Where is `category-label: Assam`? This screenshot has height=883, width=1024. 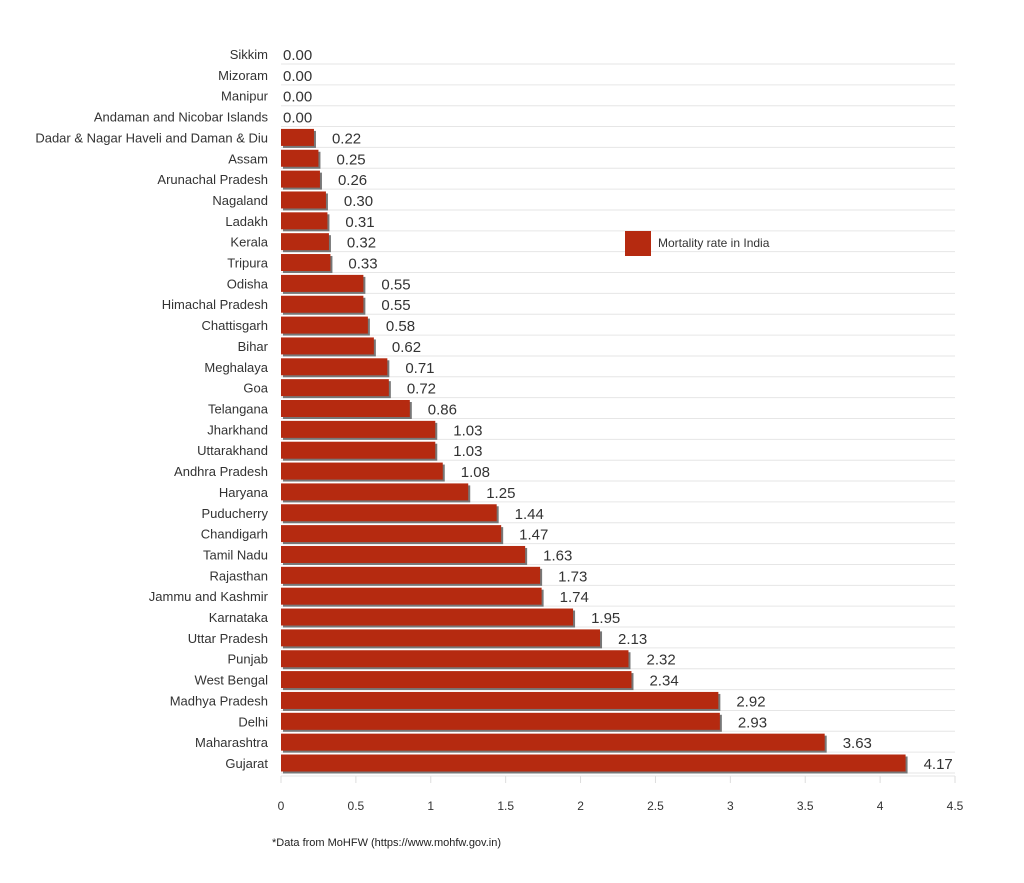
category-label: Assam is located at coordinates (248, 158).